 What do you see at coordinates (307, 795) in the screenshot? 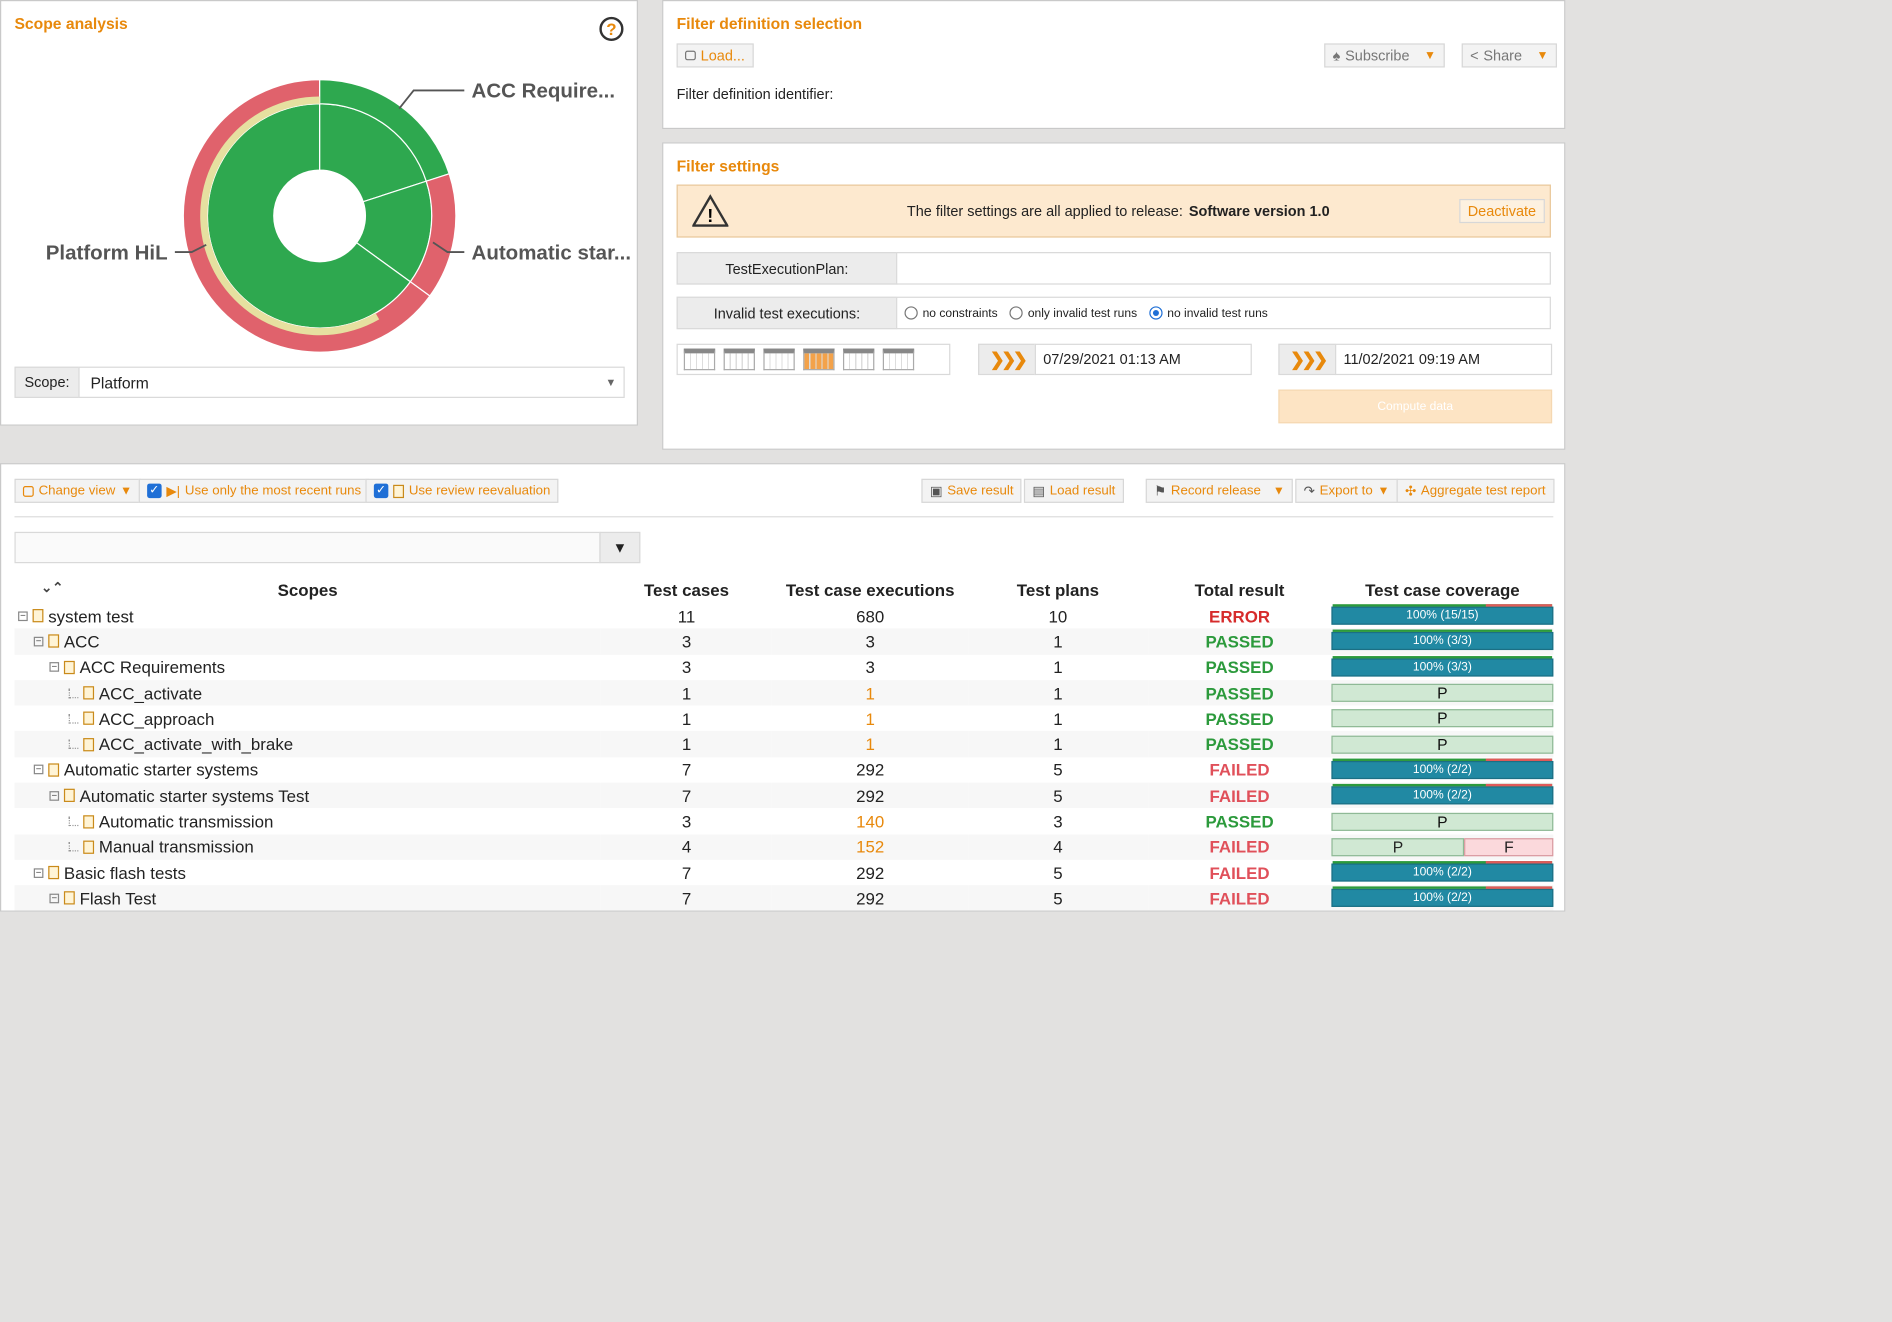
I see `scope-cell: − Automatic starter systems Test` at bounding box center [307, 795].